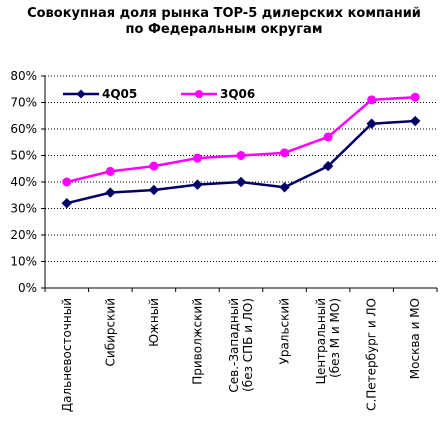 The height and width of the screenshot is (442, 448). Describe the element at coordinates (27, 288) in the screenshot. I see `y-tick-label: 0%` at that location.